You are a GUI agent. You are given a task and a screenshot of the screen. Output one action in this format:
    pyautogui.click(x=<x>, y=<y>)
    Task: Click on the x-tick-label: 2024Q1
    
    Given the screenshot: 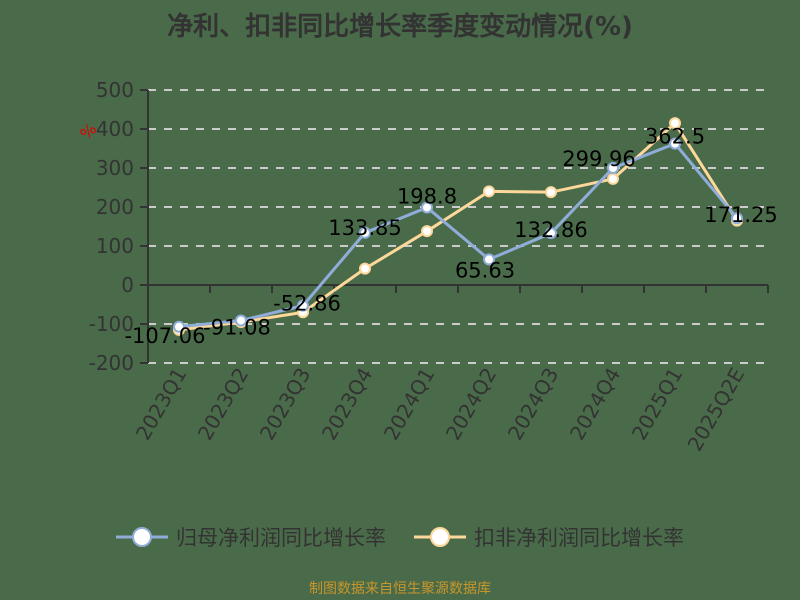 What is the action you would take?
    pyautogui.click(x=409, y=404)
    